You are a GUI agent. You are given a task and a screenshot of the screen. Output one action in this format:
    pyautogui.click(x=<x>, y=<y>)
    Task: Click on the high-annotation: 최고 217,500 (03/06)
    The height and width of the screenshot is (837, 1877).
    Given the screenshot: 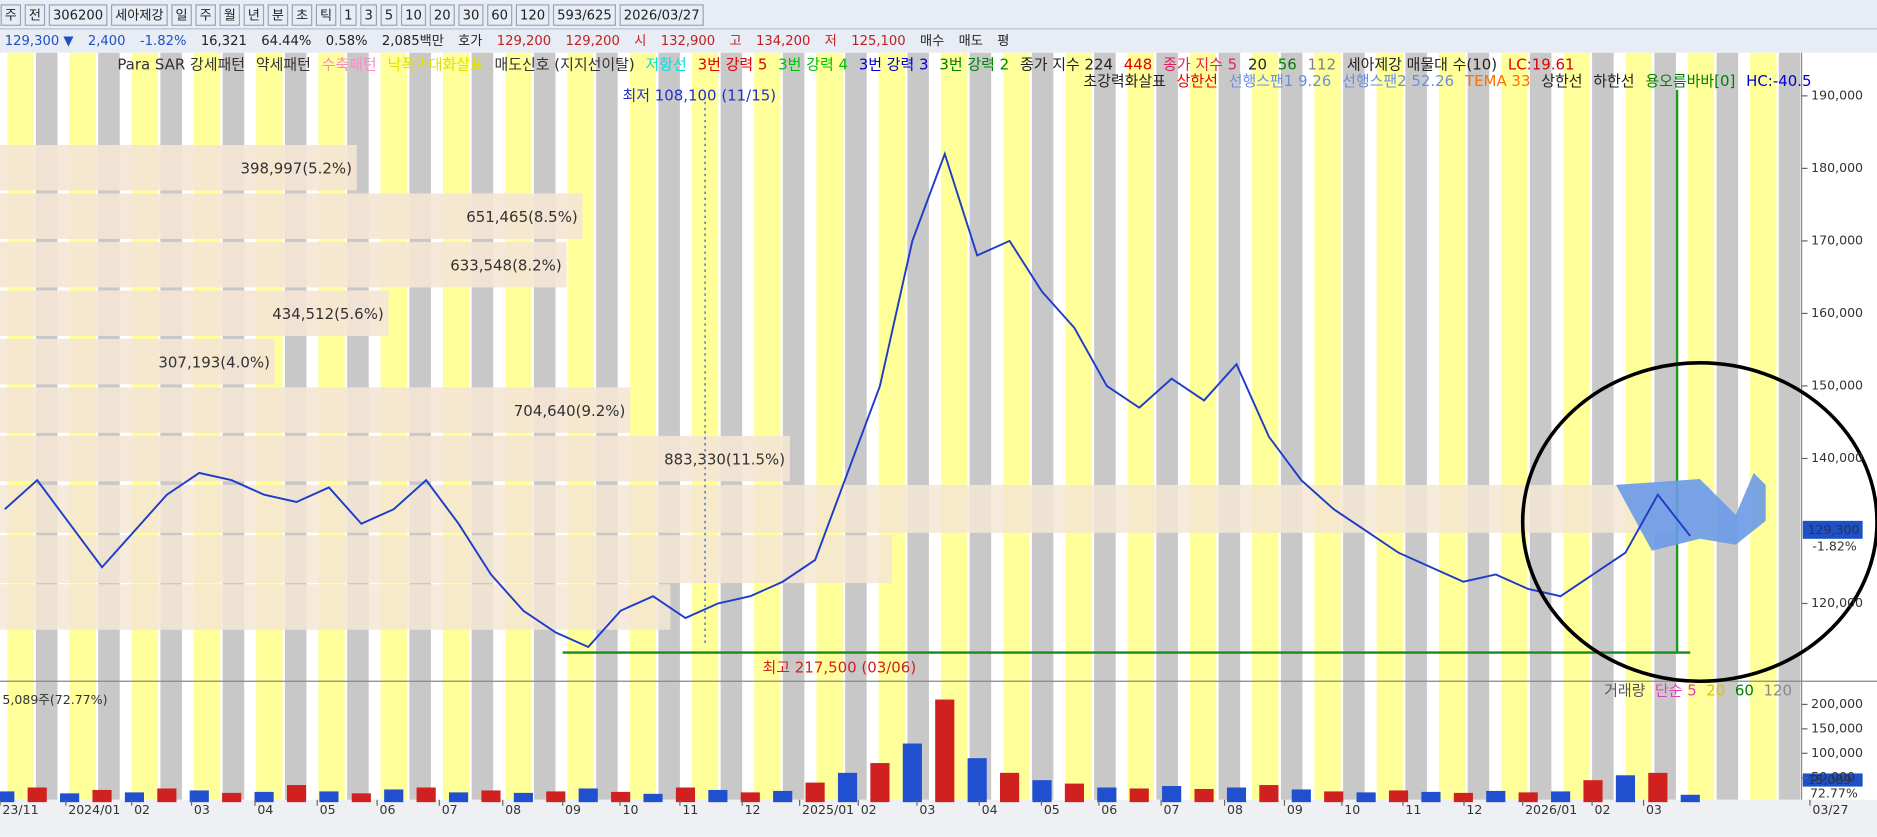 What is the action you would take?
    pyautogui.click(x=840, y=668)
    